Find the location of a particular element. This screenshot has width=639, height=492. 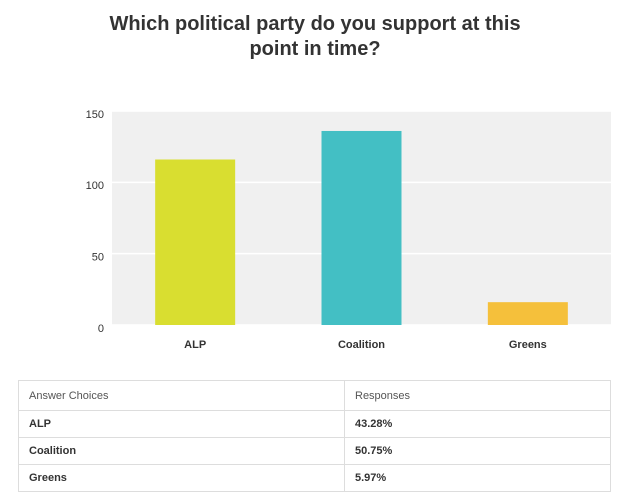

choice-cell: ALP is located at coordinates (181, 424).